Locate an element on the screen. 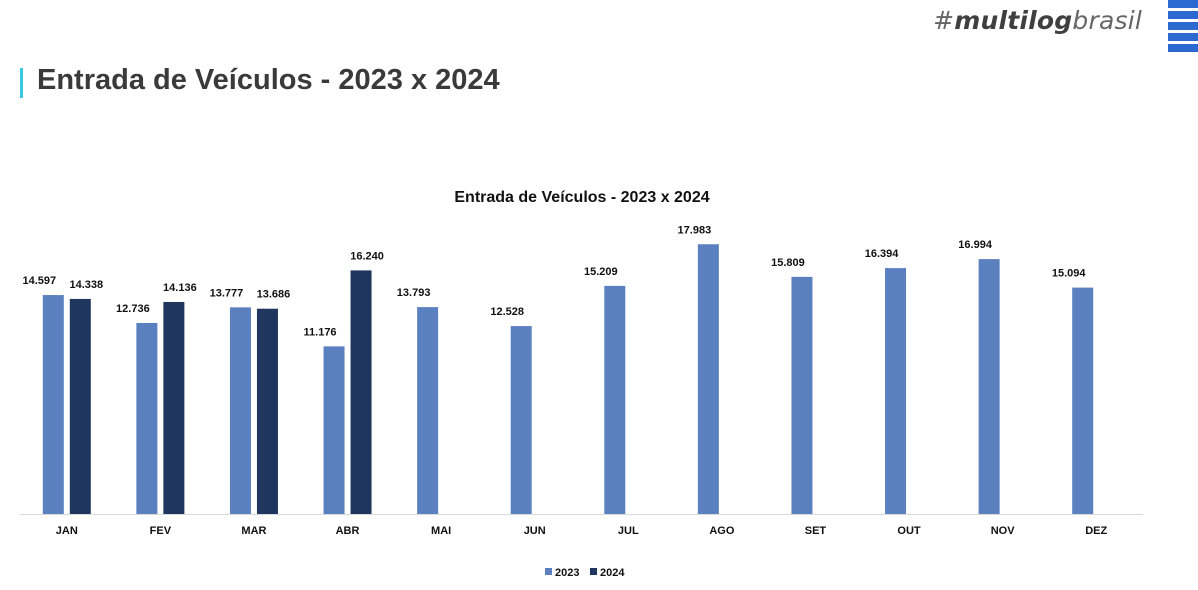  x-tick-nov: NOV is located at coordinates (1003, 531).